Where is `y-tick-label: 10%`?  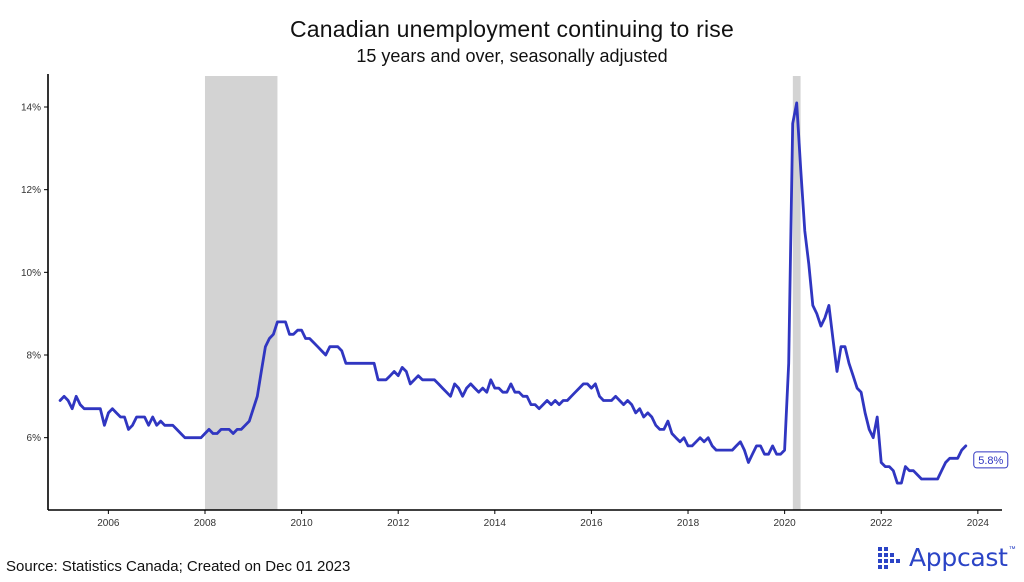 y-tick-label: 10% is located at coordinates (31, 273).